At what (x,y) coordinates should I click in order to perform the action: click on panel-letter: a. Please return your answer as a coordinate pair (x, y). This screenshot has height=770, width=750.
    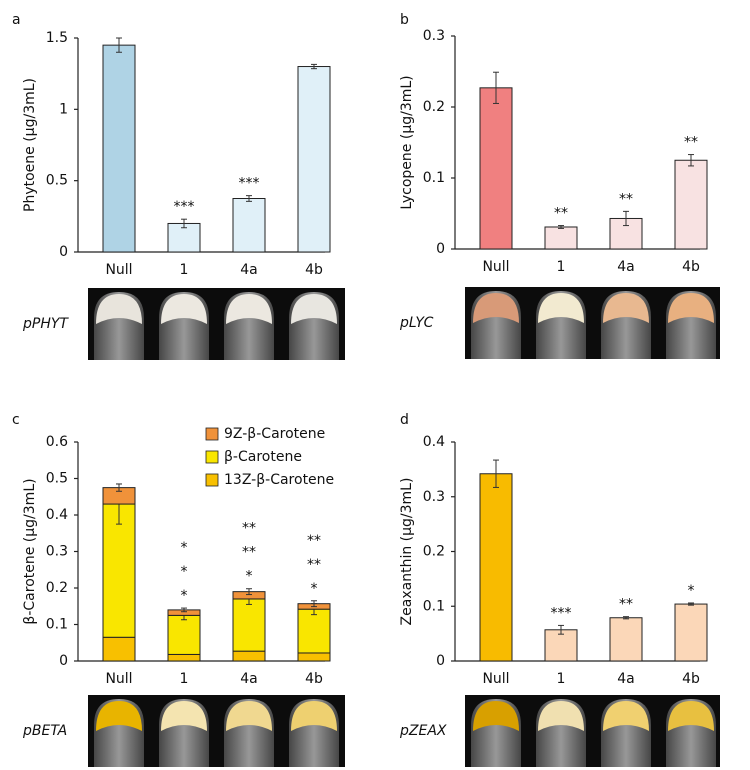
    Looking at the image, I should click on (16, 20).